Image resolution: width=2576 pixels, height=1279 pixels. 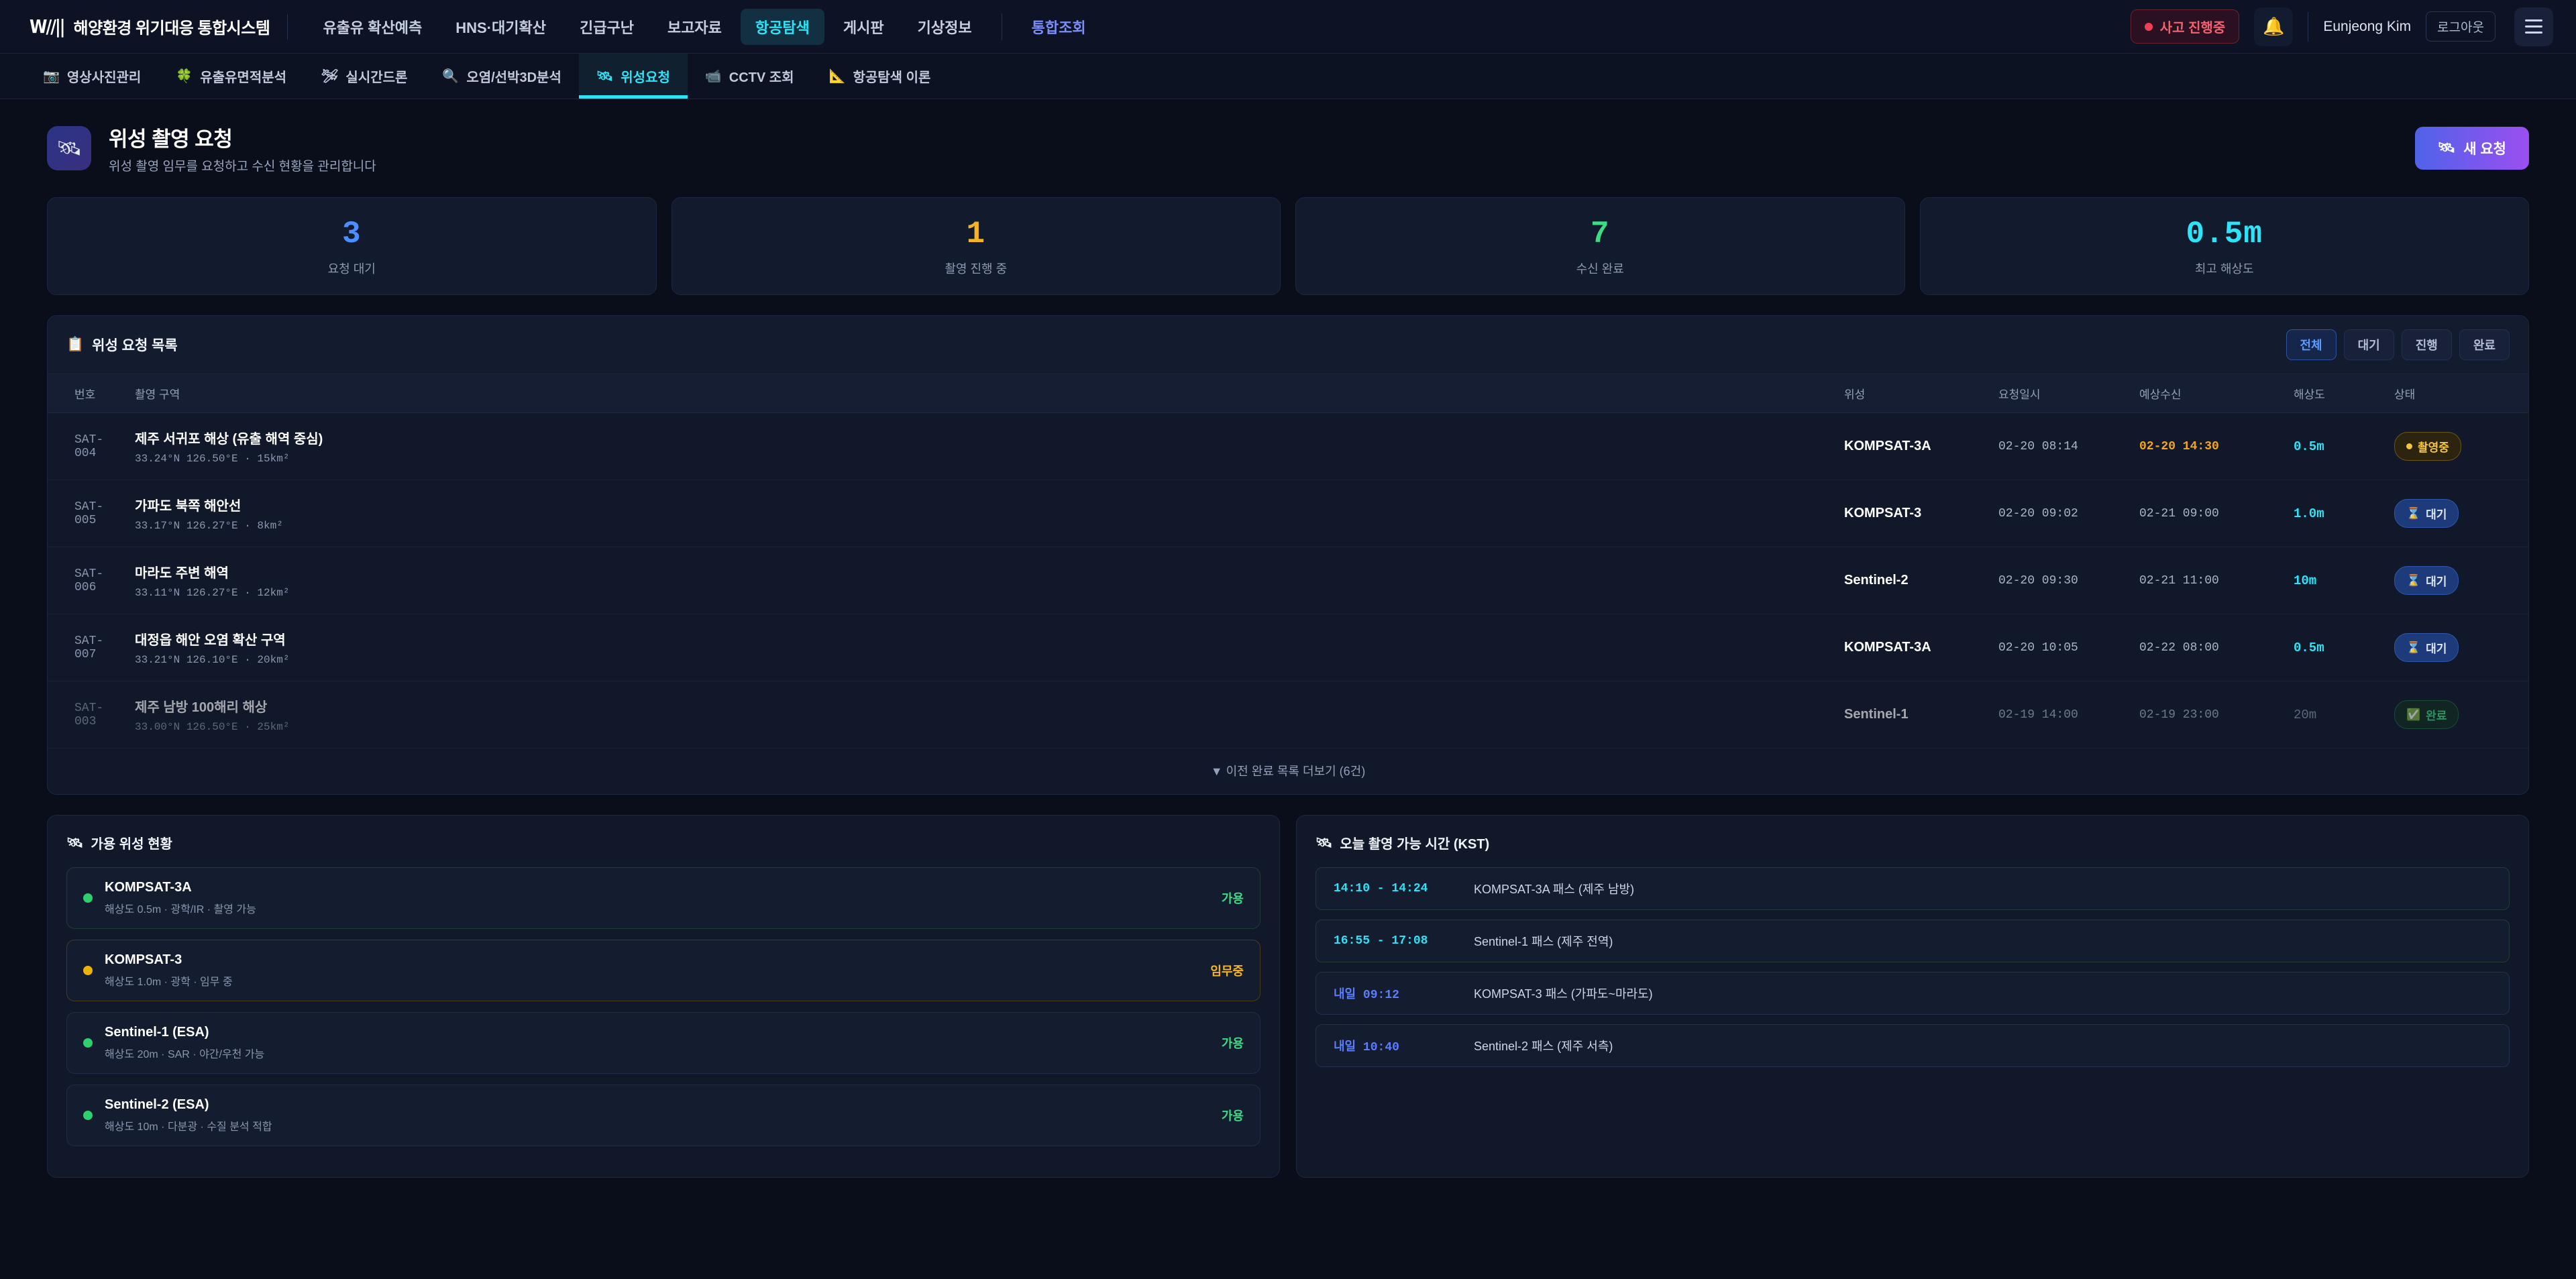 I want to click on subtab-2: 🛩 실시간드론, so click(x=364, y=76).